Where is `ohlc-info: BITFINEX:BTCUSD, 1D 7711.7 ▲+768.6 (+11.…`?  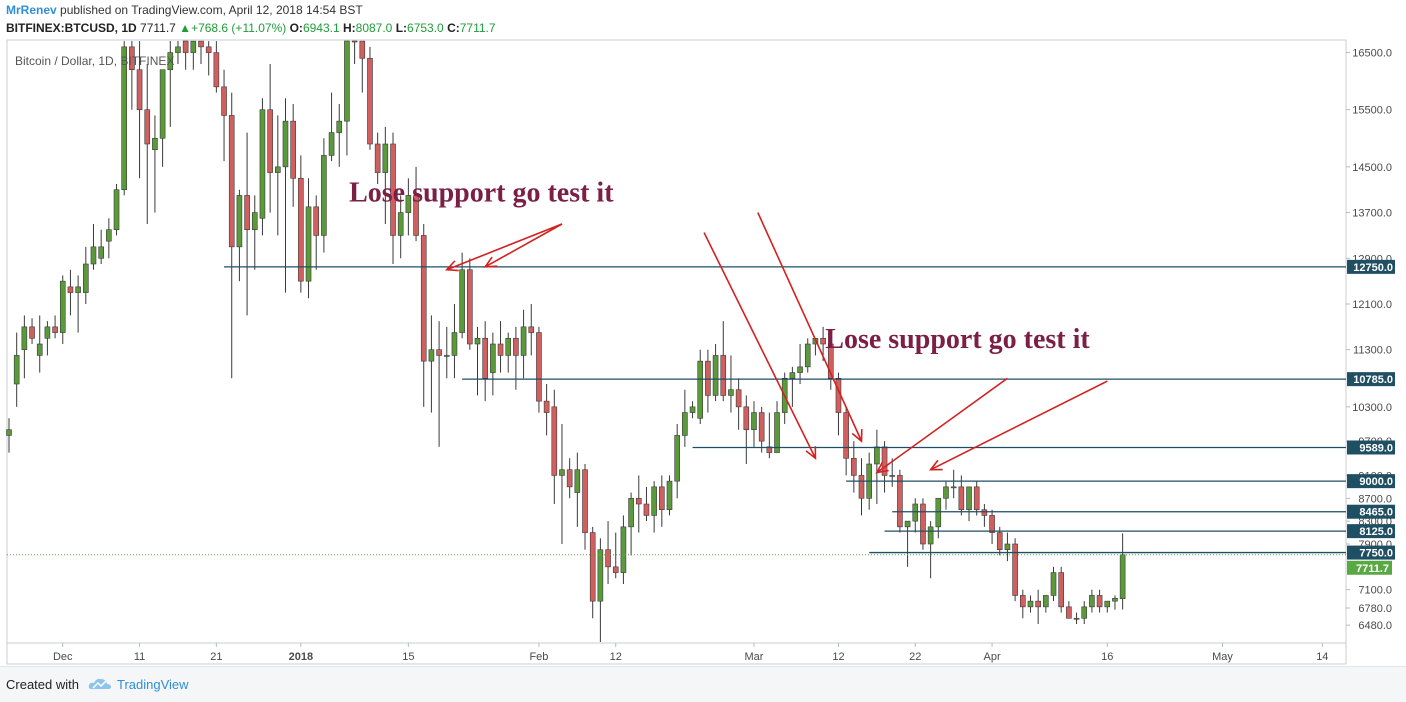 ohlc-info: BITFINEX:BTCUSD, 1D 7711.7 ▲+768.6 (+11.… is located at coordinates (251, 28).